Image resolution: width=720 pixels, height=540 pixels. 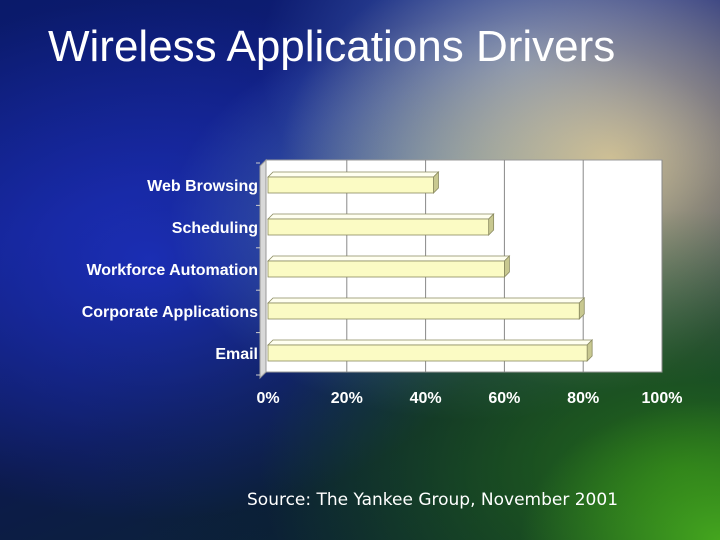 What do you see at coordinates (347, 398) in the screenshot?
I see `x-tick-label: 20%` at bounding box center [347, 398].